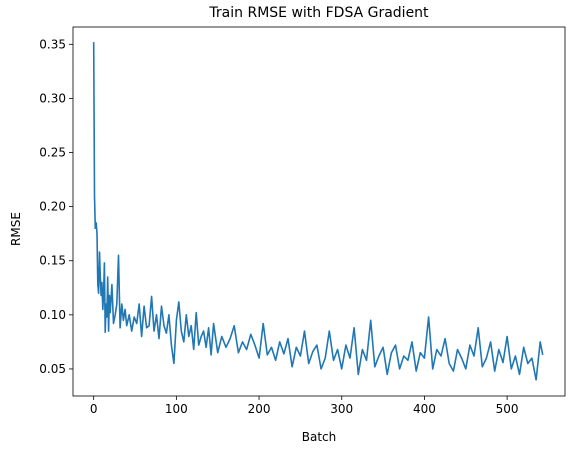  Describe the element at coordinates (52, 315) in the screenshot. I see `y-tick-label: 0.10` at that location.